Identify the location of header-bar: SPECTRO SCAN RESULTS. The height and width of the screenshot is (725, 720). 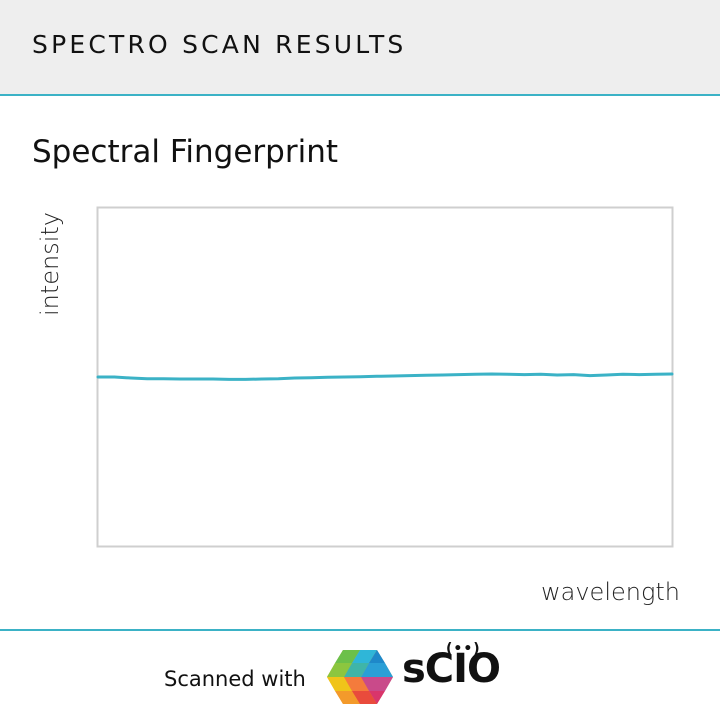
(360, 48).